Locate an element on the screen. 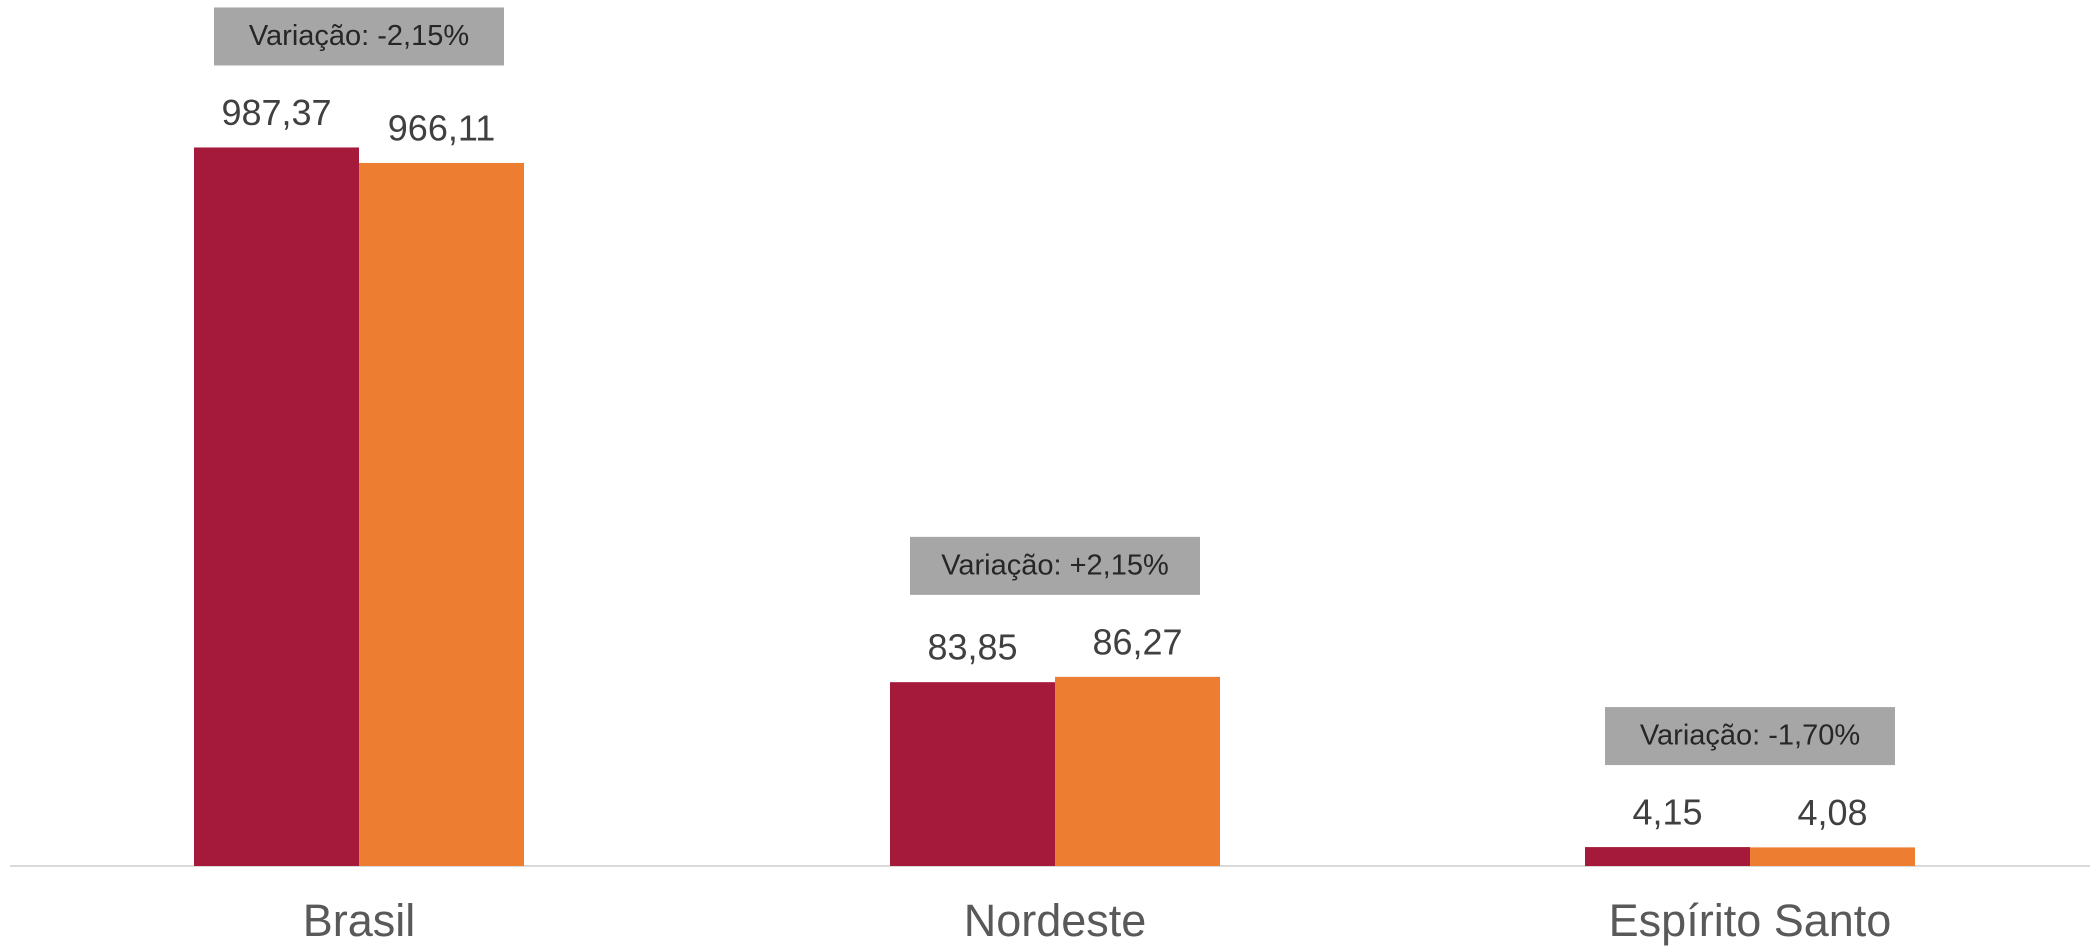 The image size is (2090, 950). annotation: Variação: -2,15% is located at coordinates (359, 36).